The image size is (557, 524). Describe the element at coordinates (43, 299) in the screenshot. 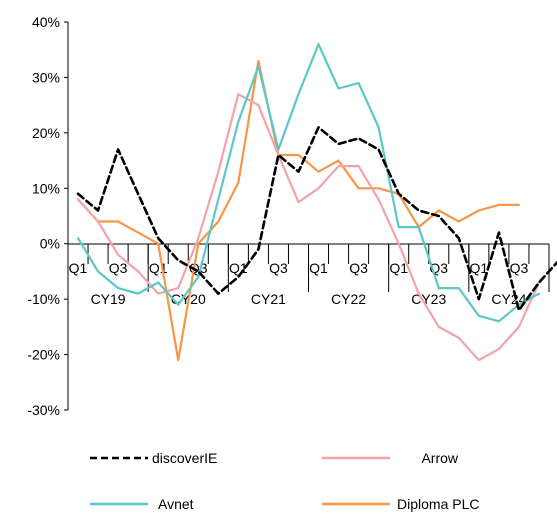

I see `y-tick-label: -10%` at that location.